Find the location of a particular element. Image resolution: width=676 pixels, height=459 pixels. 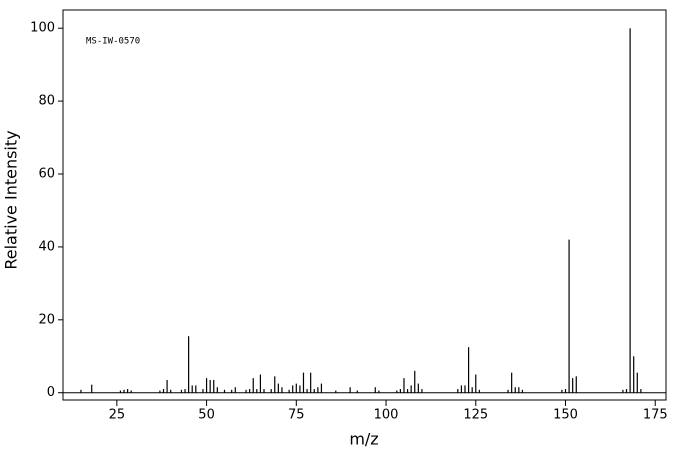

x-tick-label: 175 is located at coordinates (655, 415).